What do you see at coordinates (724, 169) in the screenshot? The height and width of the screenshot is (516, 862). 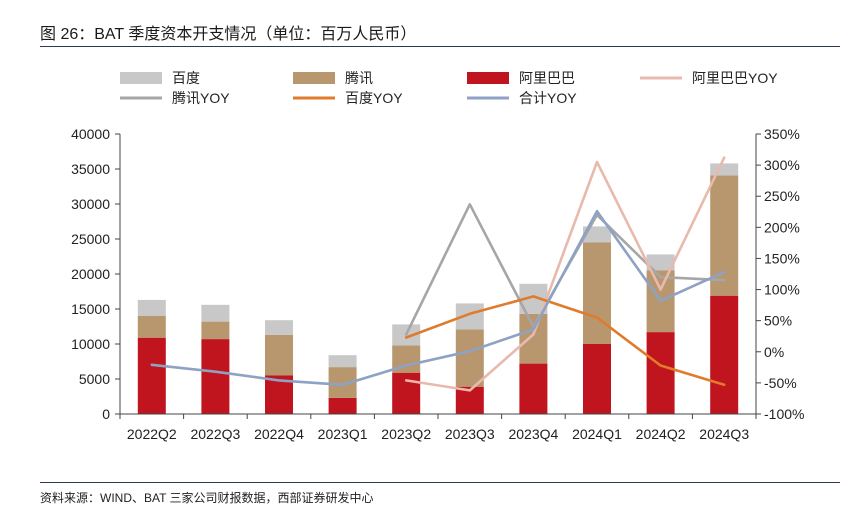 I see `bar-baidu-2024q3` at bounding box center [724, 169].